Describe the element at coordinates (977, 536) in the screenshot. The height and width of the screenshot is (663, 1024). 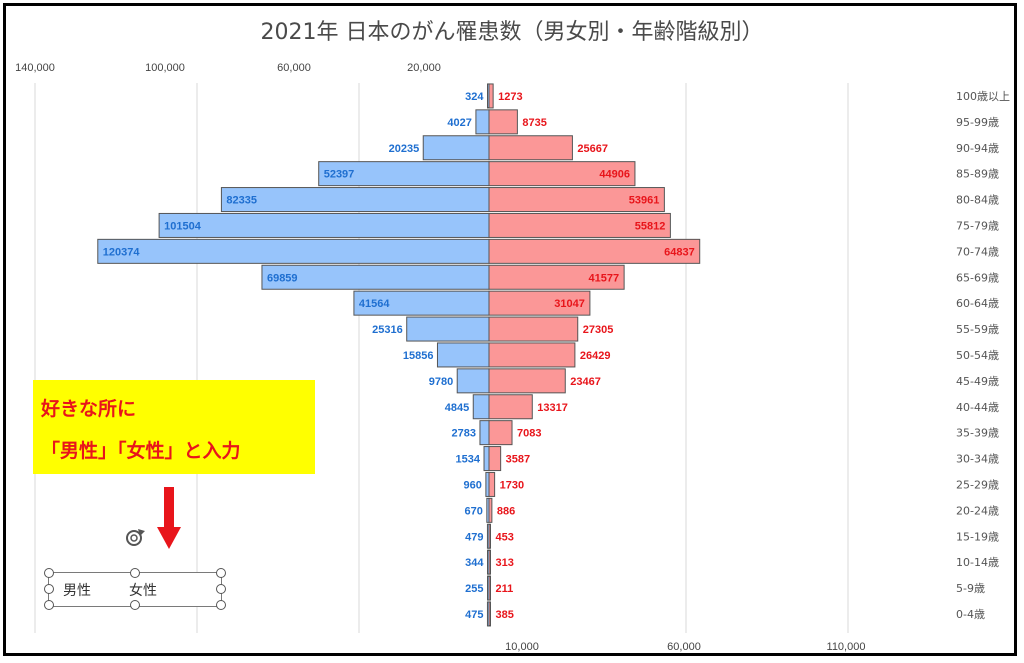
I see `category-label: 15-19歳` at that location.